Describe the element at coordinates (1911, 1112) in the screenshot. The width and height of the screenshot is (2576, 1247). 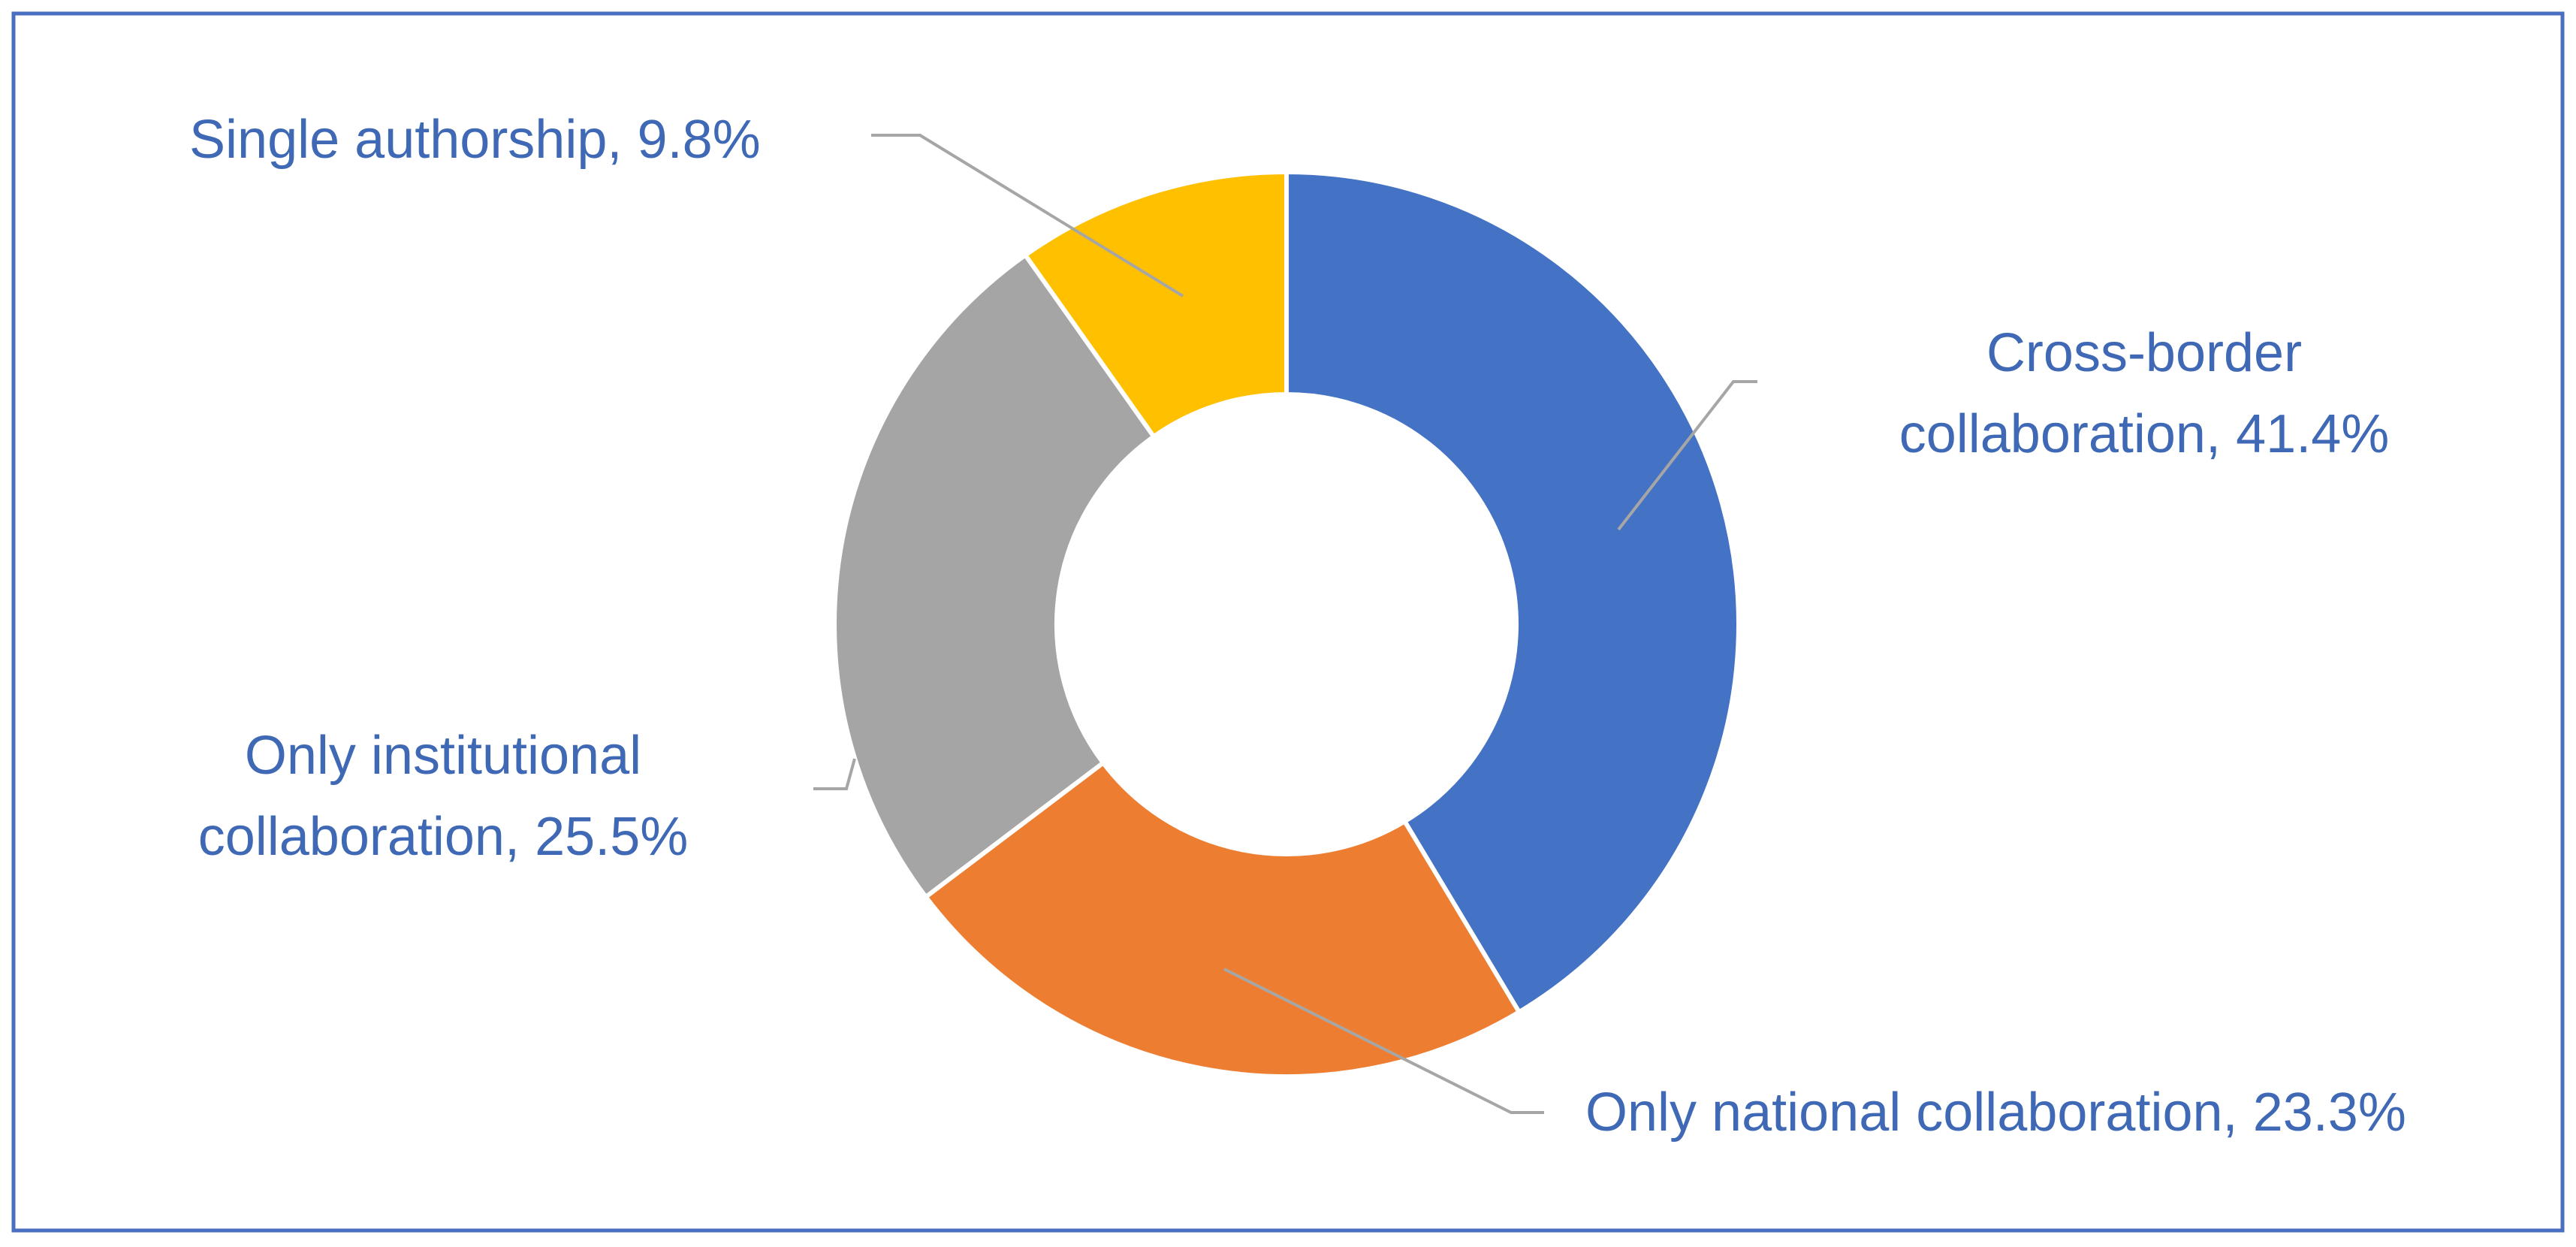
I see `category-label: Only national collaboration,` at that location.